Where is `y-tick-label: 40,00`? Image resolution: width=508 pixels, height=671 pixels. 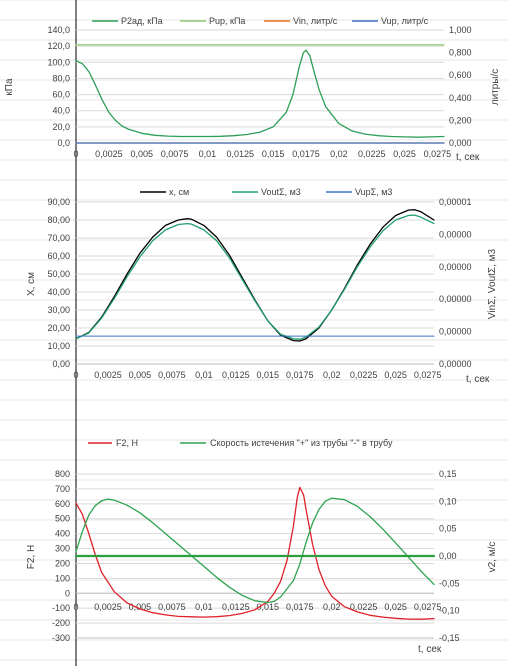
y-tick-label: 40,00 is located at coordinates (58, 292).